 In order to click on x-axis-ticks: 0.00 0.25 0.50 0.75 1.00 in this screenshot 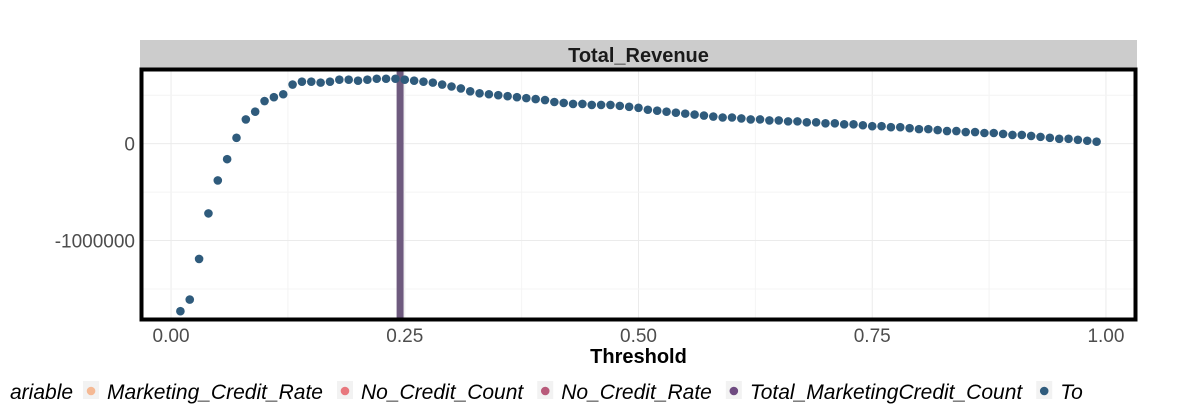, I will do `click(639, 336)`.